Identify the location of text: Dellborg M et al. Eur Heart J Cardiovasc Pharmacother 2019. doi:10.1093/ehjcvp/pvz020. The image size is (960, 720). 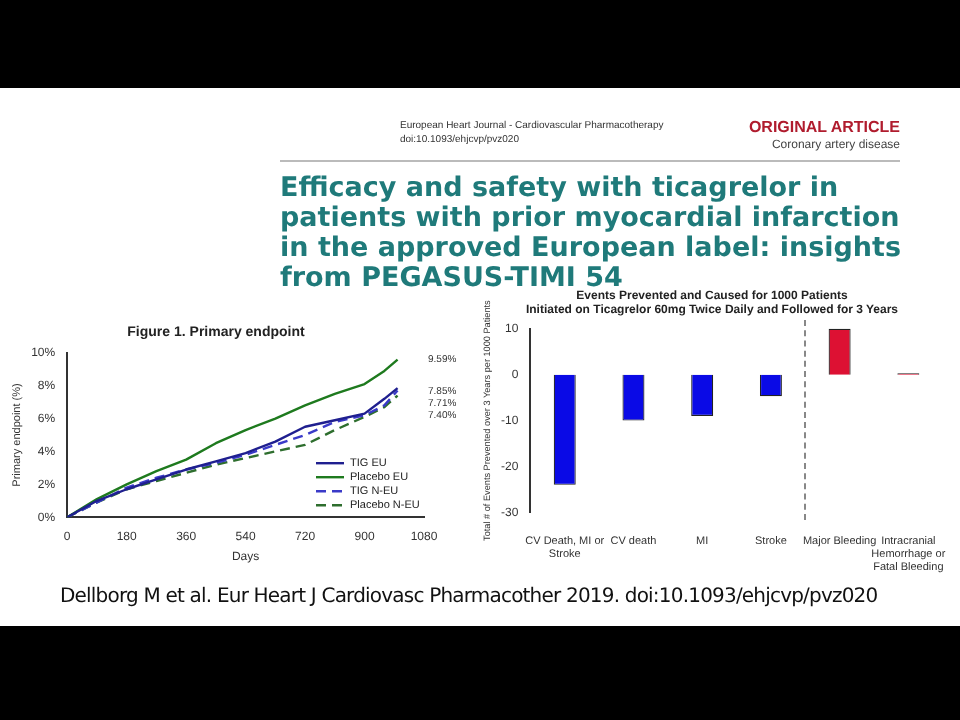
(469, 597).